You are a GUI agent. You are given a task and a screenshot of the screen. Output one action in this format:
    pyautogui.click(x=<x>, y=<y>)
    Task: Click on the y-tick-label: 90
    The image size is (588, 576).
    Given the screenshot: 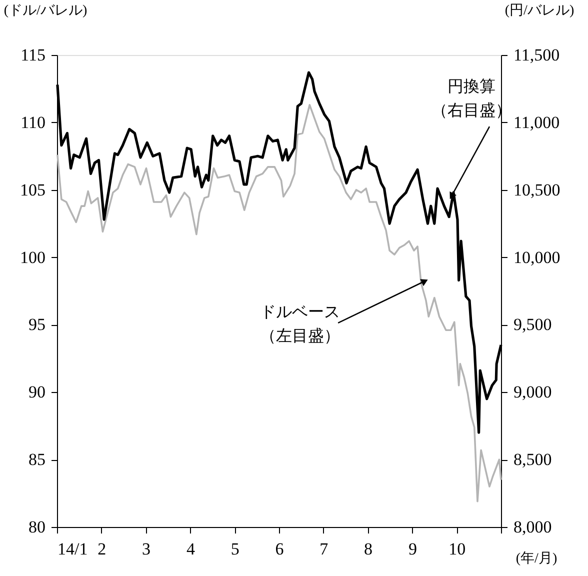 What is the action you would take?
    pyautogui.click(x=37, y=392)
    